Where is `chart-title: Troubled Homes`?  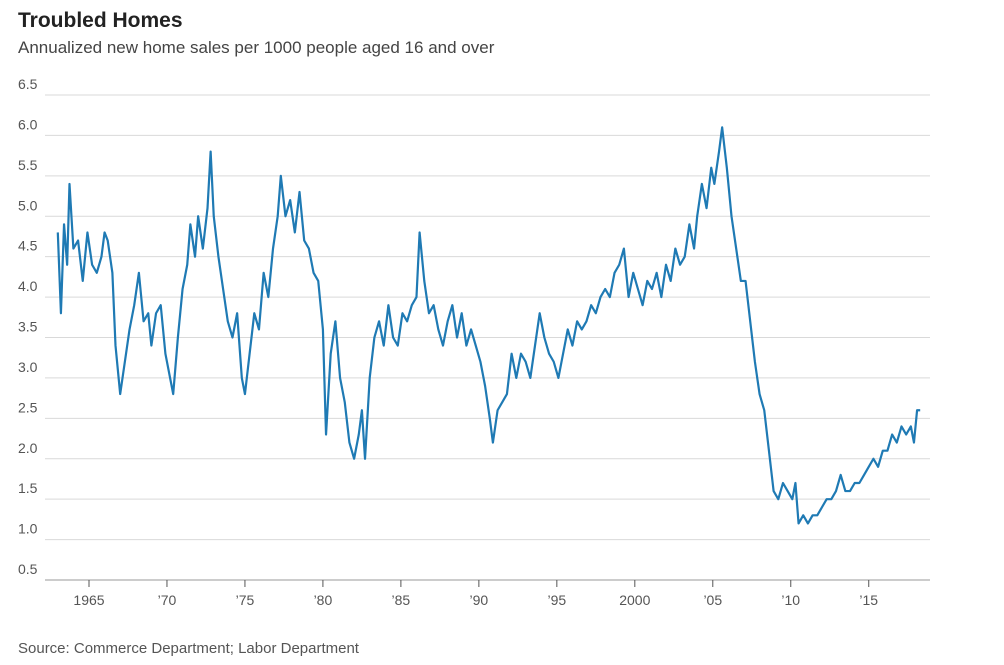
chart-title: Troubled Homes is located at coordinates (100, 20).